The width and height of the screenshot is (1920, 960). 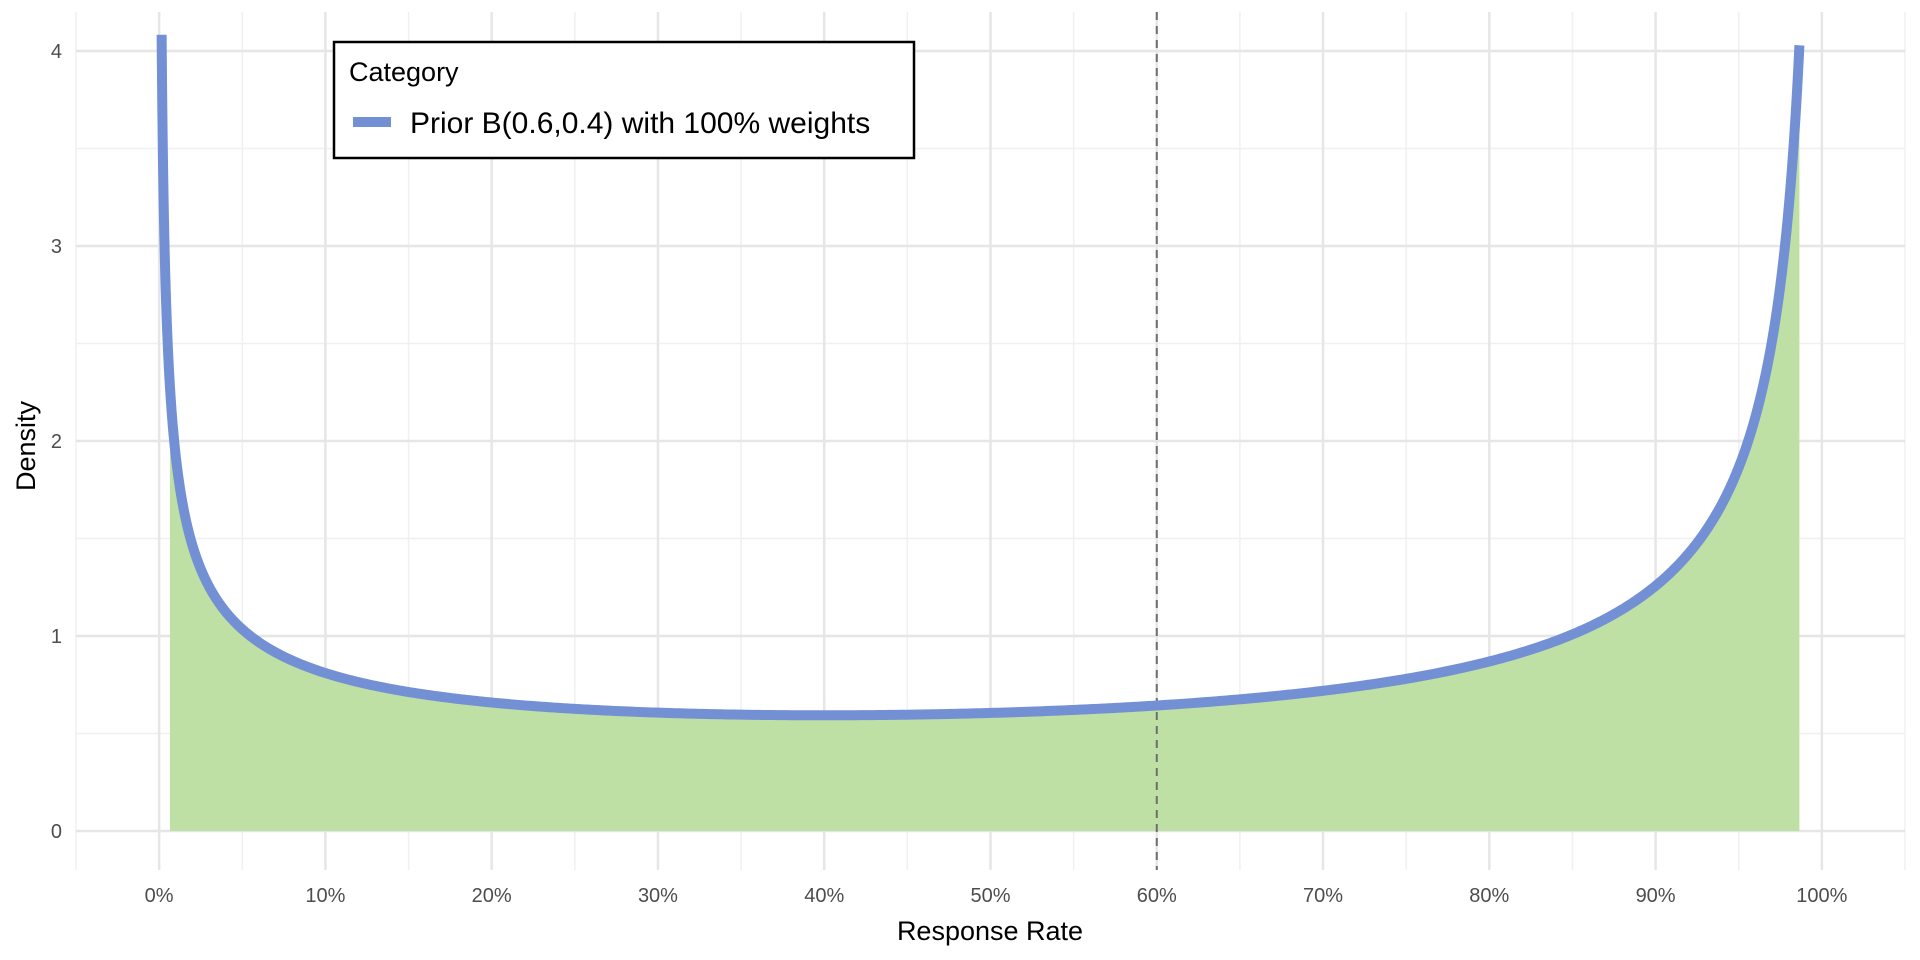 What do you see at coordinates (56, 832) in the screenshot?
I see `y-tick-label: 0` at bounding box center [56, 832].